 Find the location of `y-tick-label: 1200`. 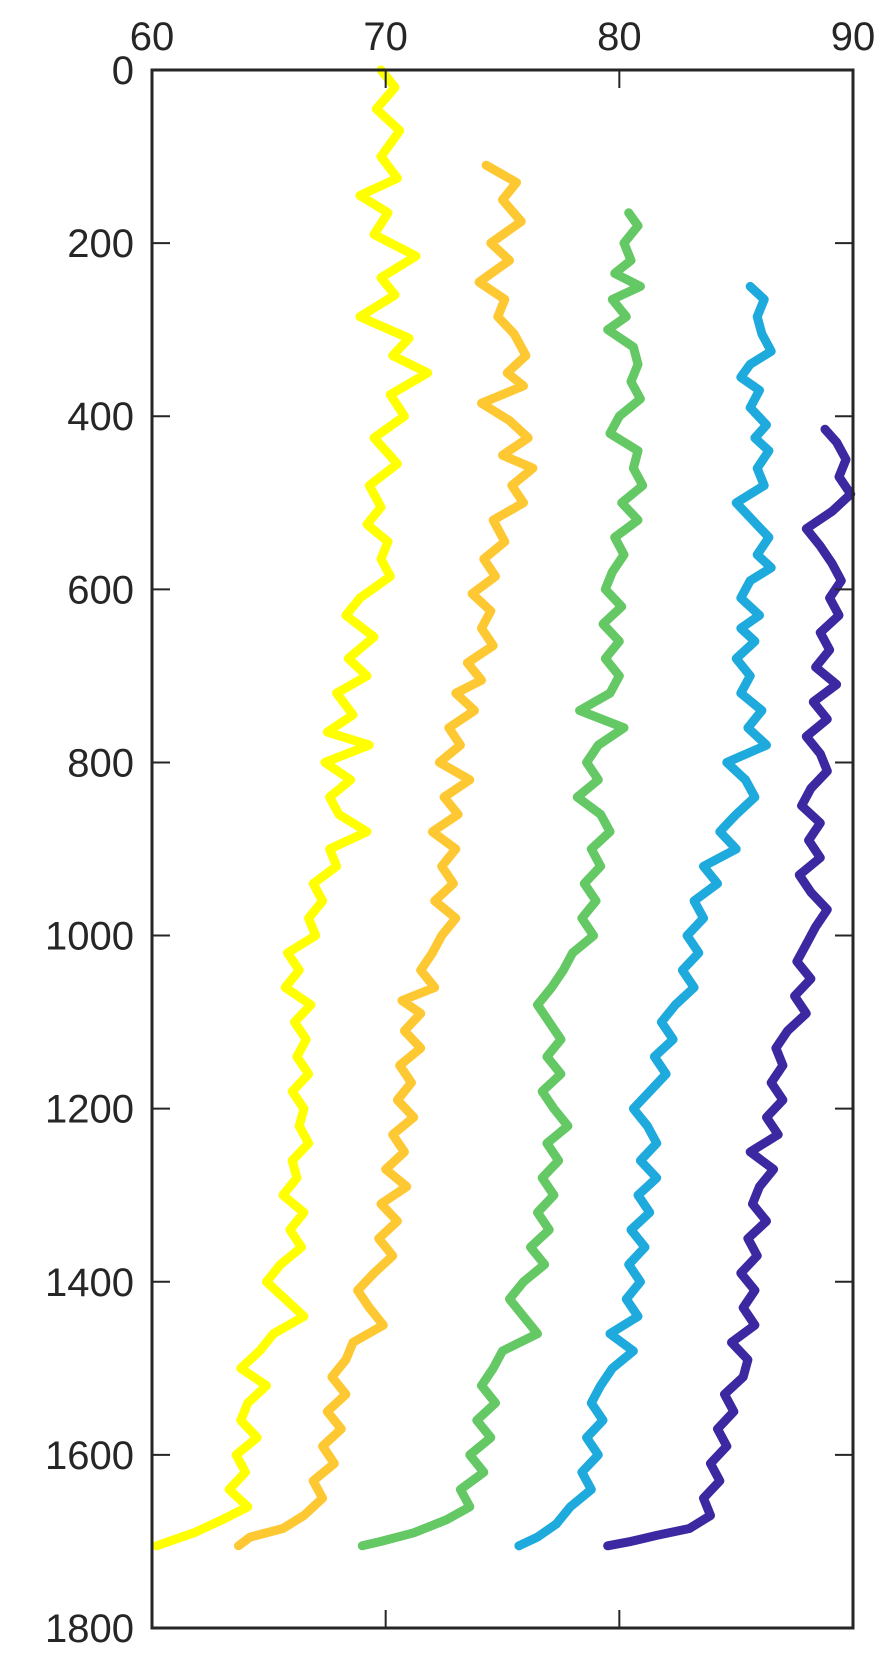

y-tick-label: 1200 is located at coordinates (89, 1110).